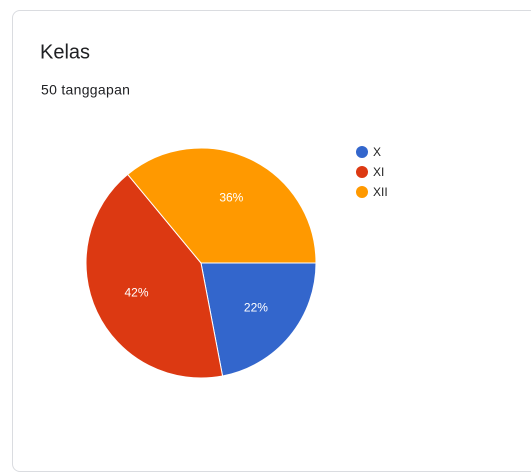 The image size is (531, 472). Describe the element at coordinates (65, 52) in the screenshot. I see `chart-title: Kelas` at that location.